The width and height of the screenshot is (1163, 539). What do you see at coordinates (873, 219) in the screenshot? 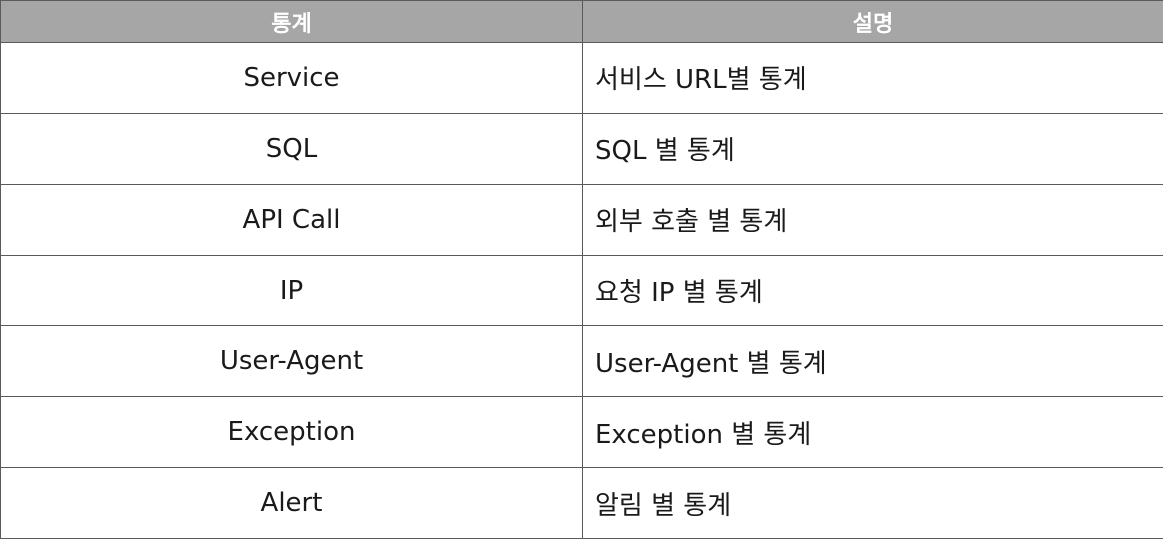
I see `description-cell: 외부 호출 별 통계` at bounding box center [873, 219].